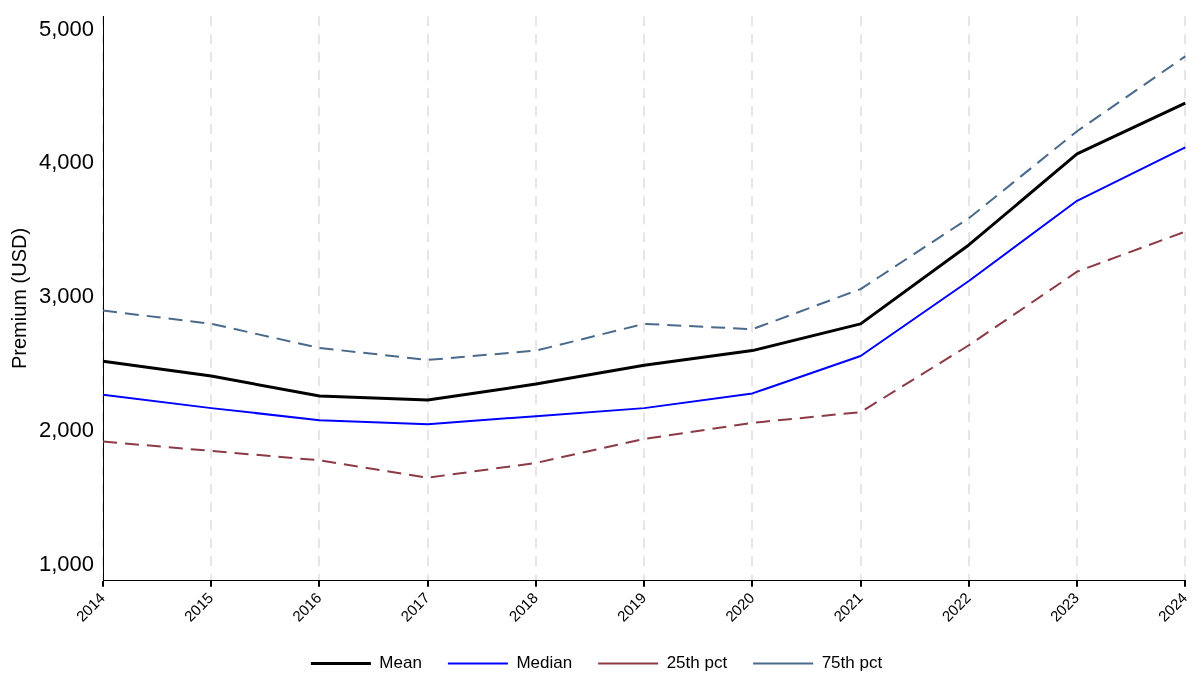  What do you see at coordinates (66, 28) in the screenshot?
I see `y-tick-label: 5,000` at bounding box center [66, 28].